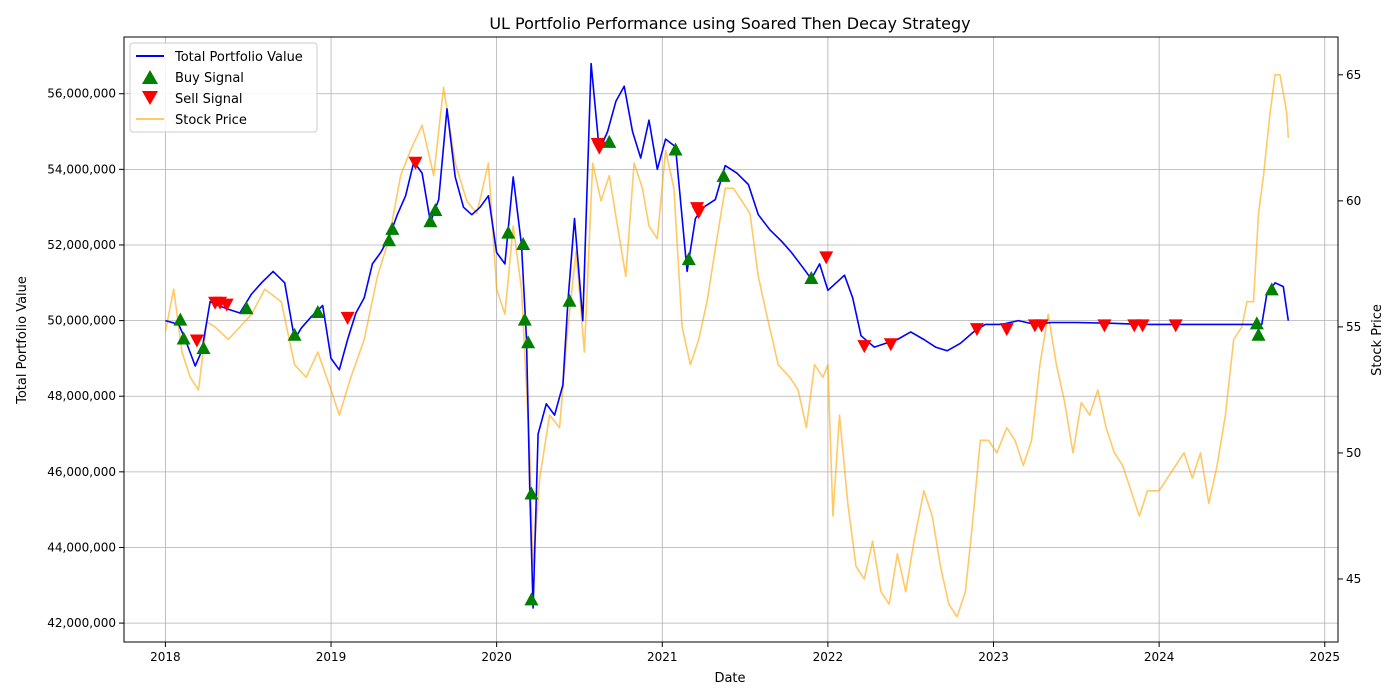 This screenshot has width=1400, height=700. I want to click on x-tick-label: 2020, so click(496, 657).